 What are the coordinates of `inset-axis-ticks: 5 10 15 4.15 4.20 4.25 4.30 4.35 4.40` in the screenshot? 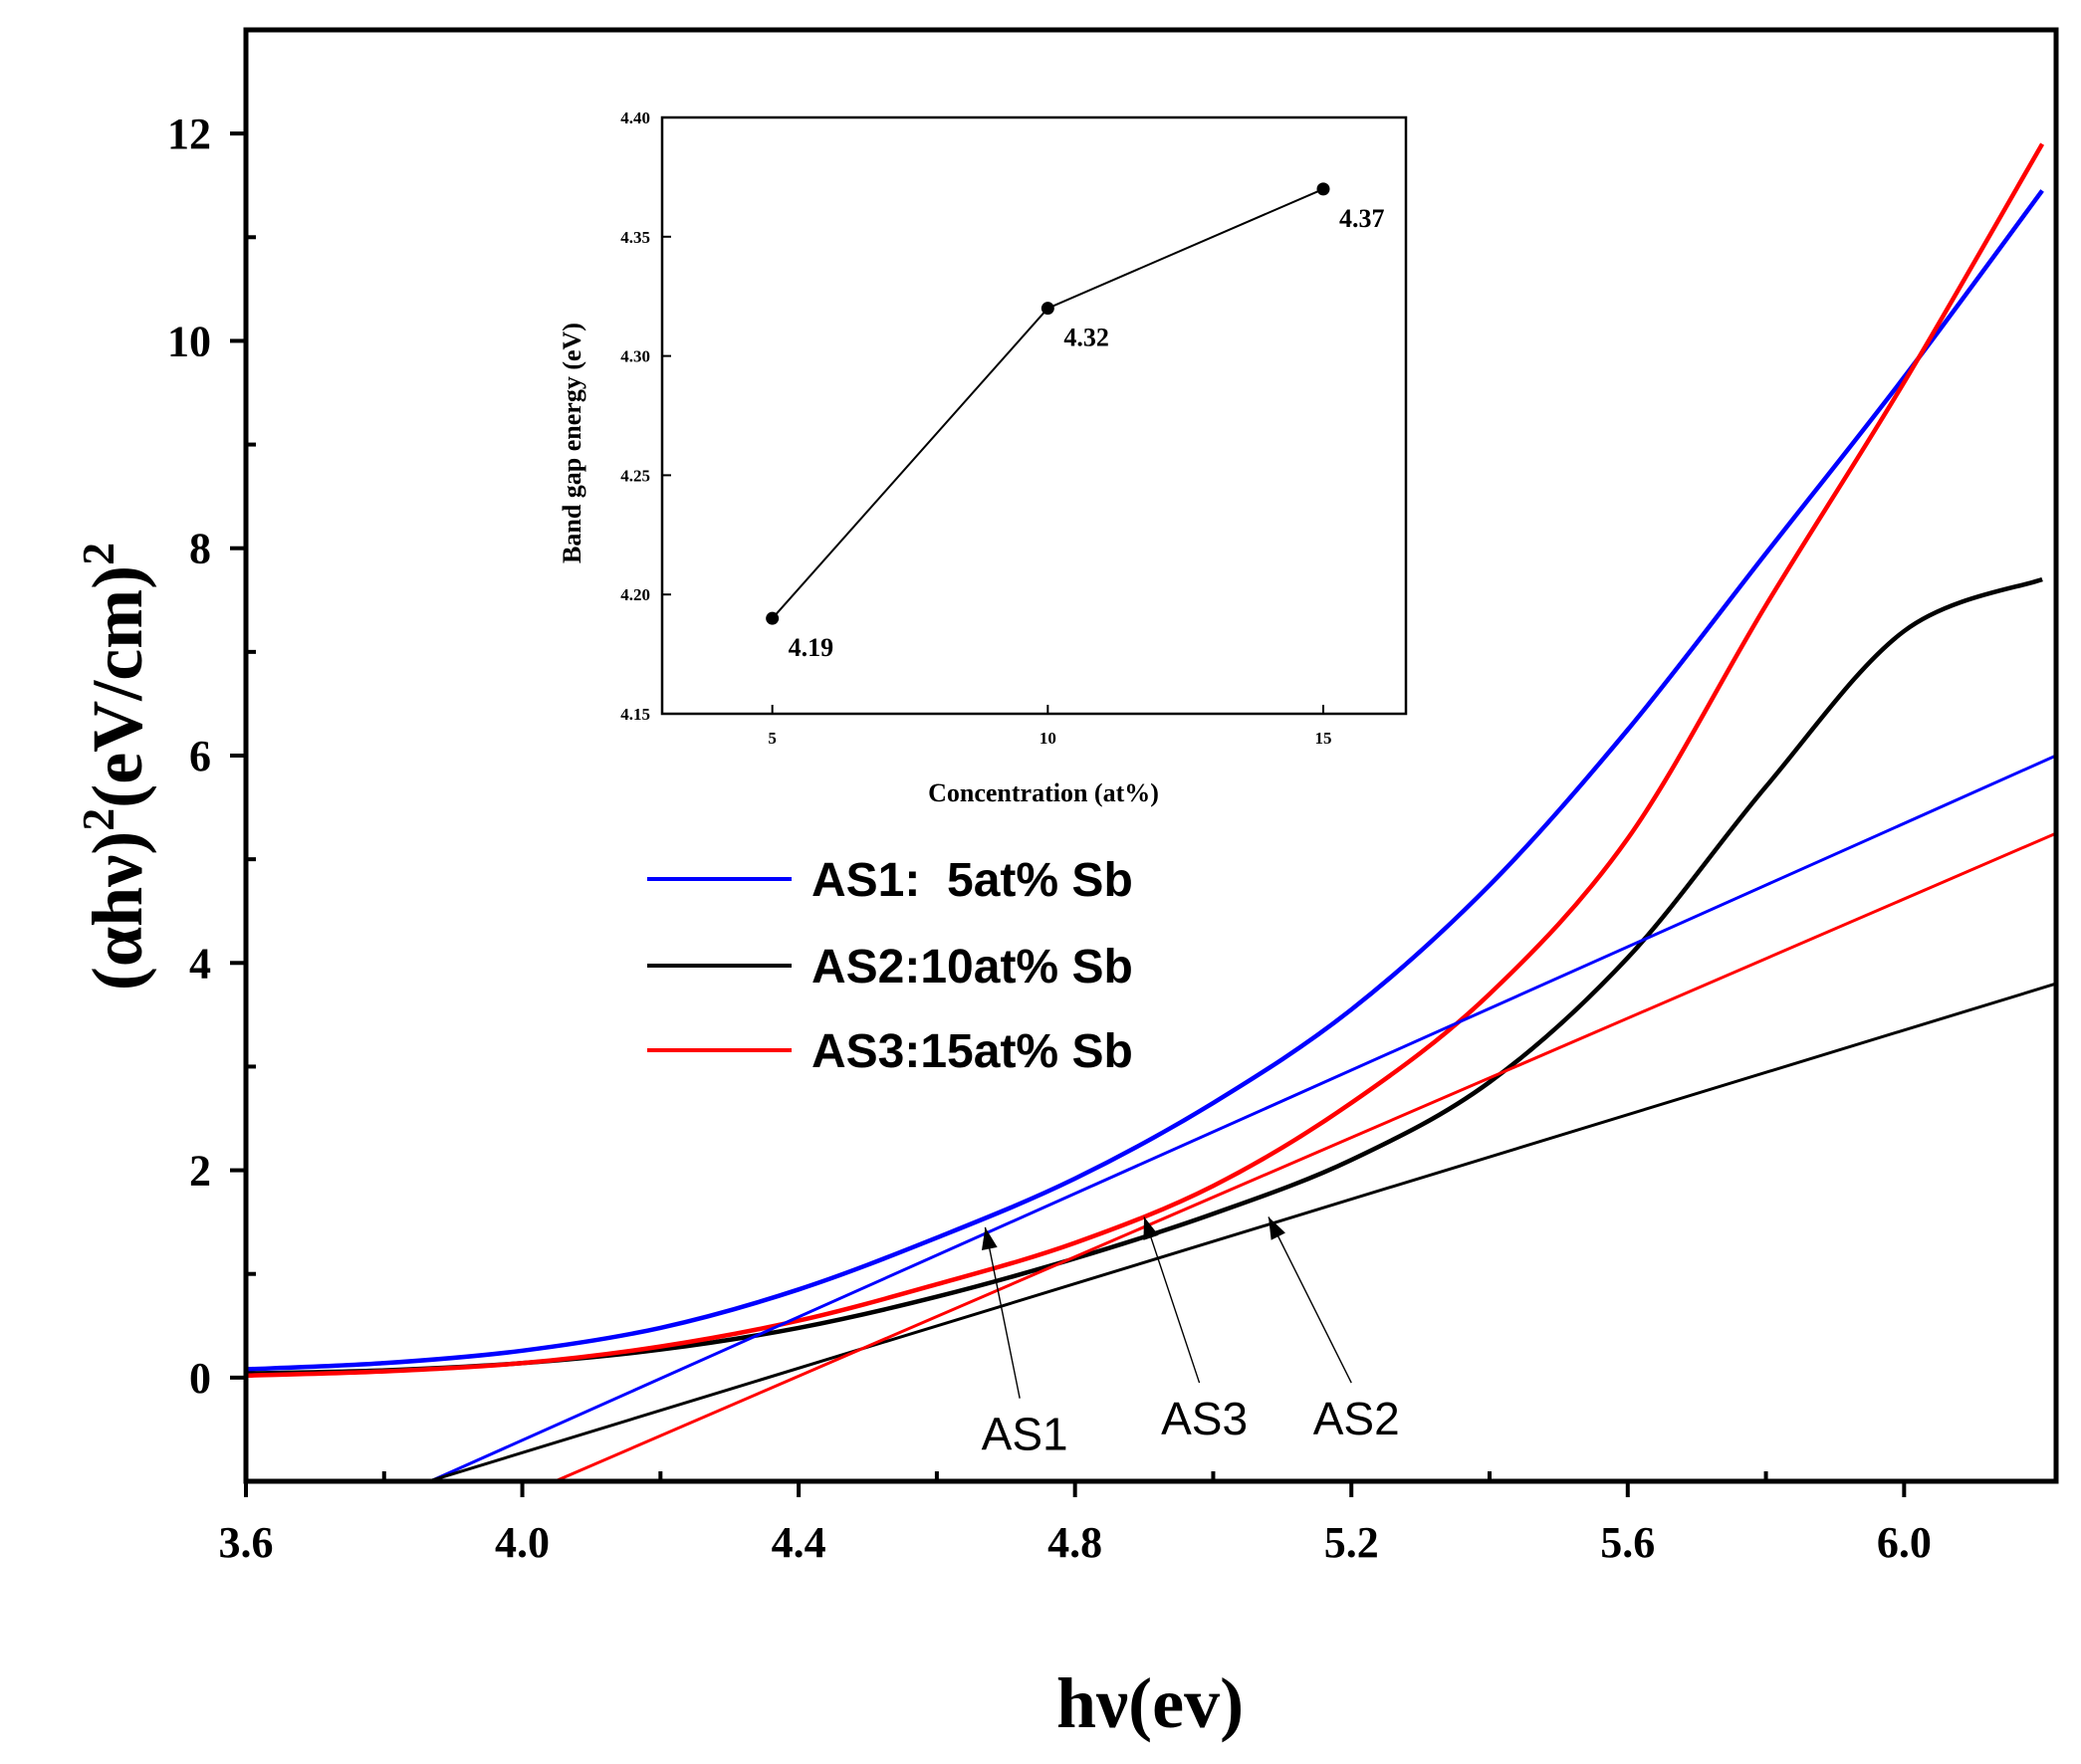 It's located at (975, 428).